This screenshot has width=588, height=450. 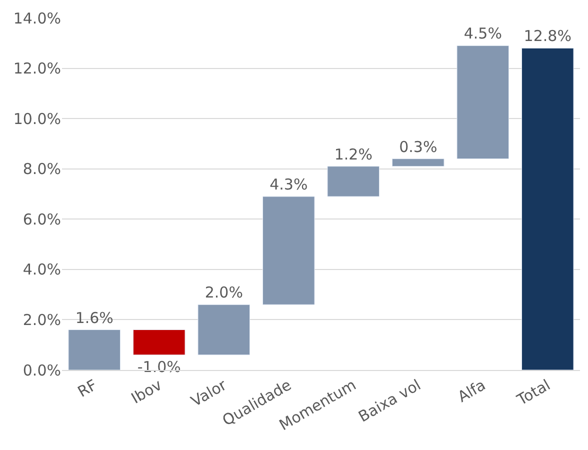 What do you see at coordinates (41, 219) in the screenshot?
I see `y-tick-label: 6.0%` at bounding box center [41, 219].